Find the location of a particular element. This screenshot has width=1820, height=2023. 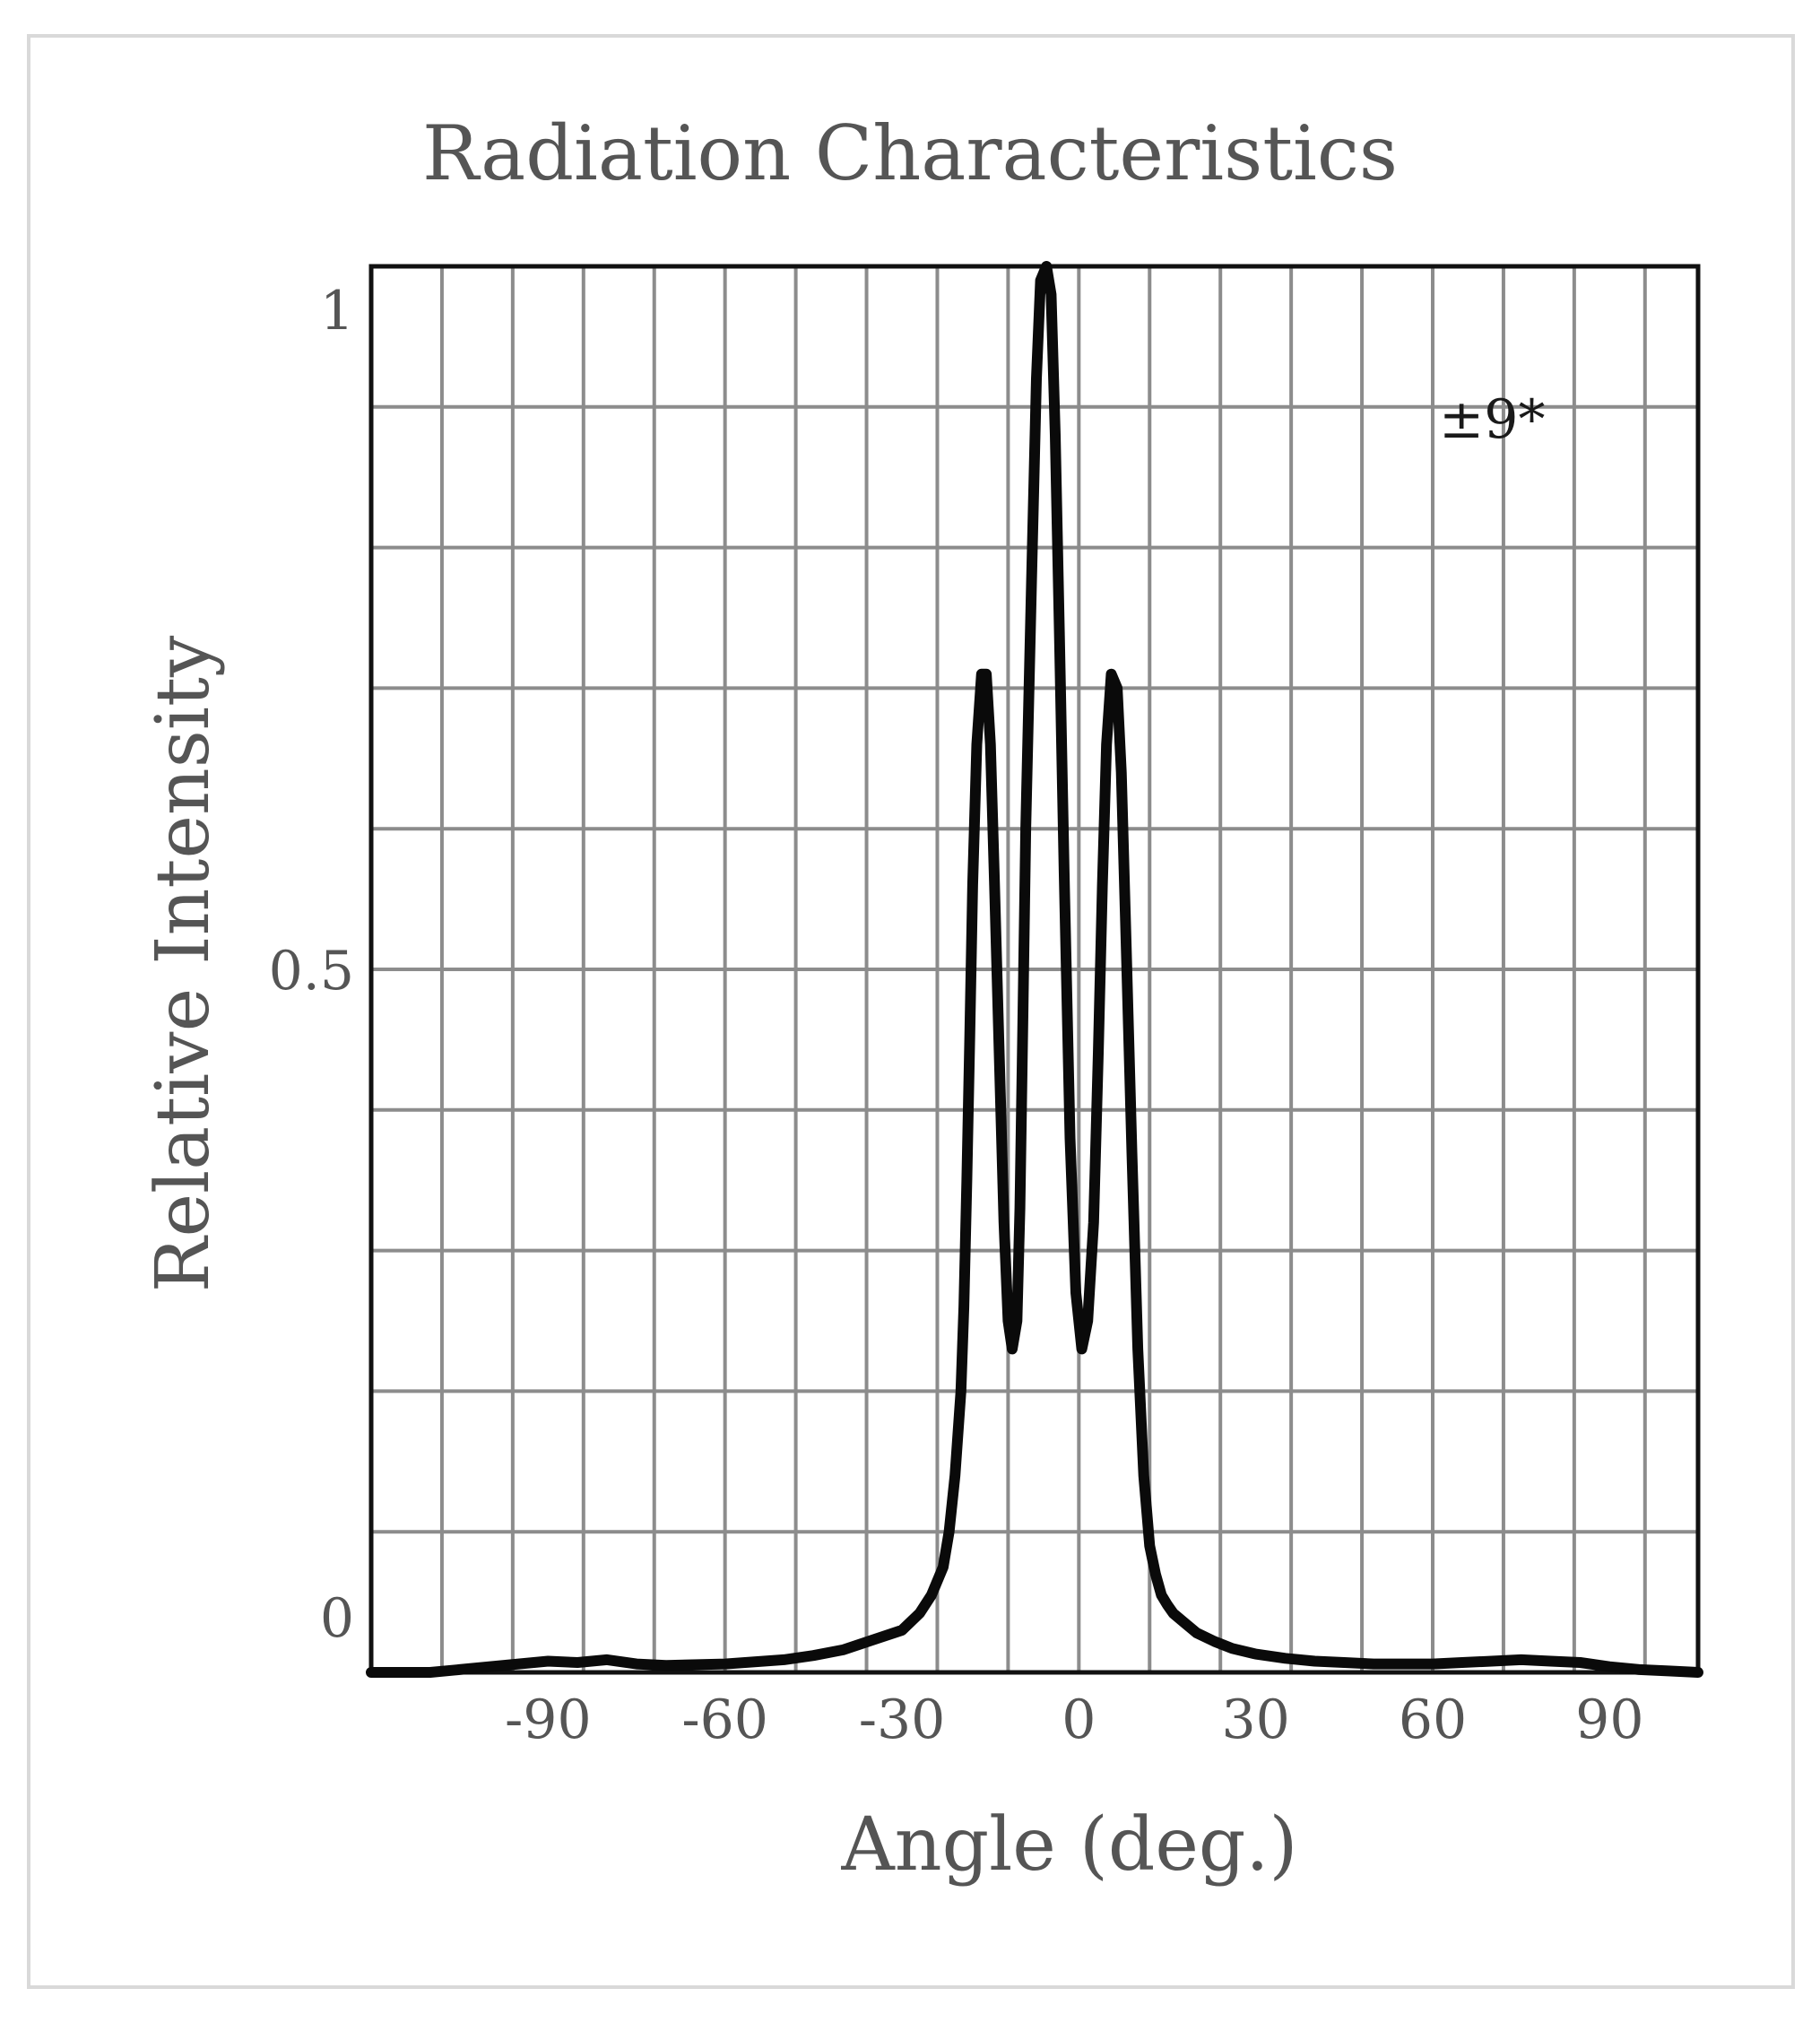

x-tick-label: -60 is located at coordinates (725, 1720).